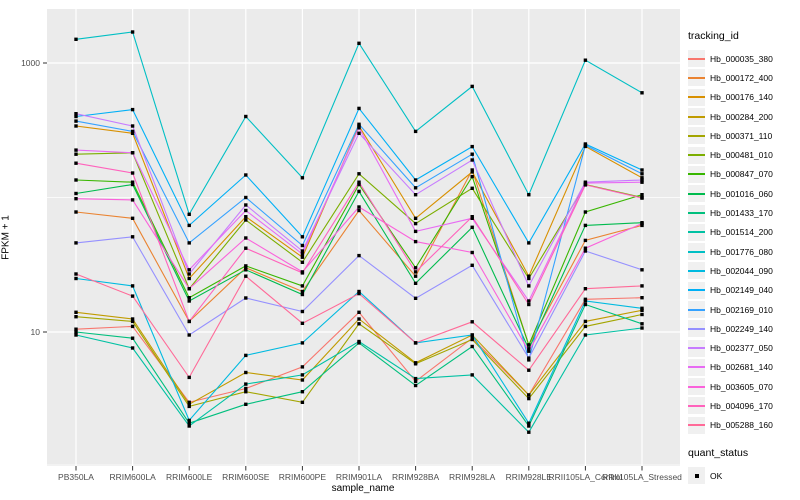  I want to click on legend-item: Hb_003605_070, so click(743, 386).